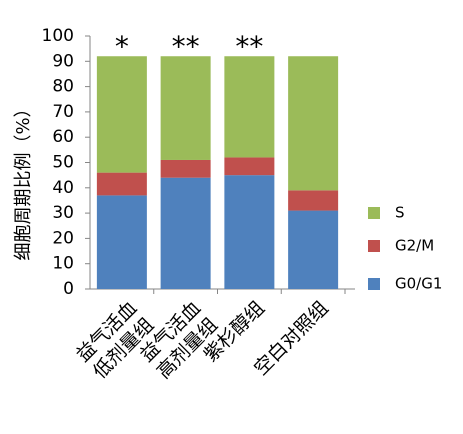 Image resolution: width=463 pixels, height=434 pixels. Describe the element at coordinates (63, 112) in the screenshot. I see `y-tick-label: 70` at that location.